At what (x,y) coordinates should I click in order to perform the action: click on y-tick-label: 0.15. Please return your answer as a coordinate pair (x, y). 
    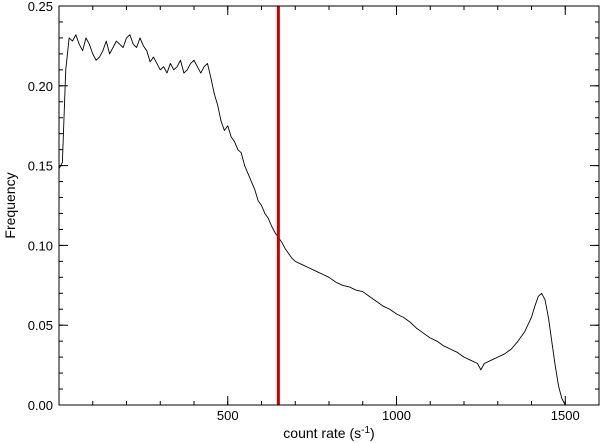
    Looking at the image, I should click on (40, 166).